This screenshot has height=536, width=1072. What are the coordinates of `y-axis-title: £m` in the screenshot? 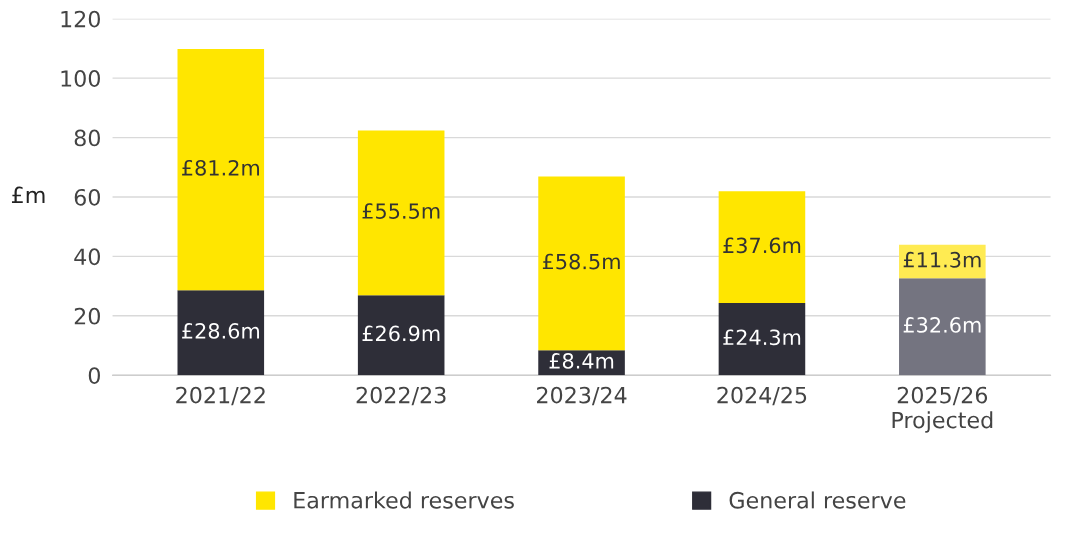 It's located at (28, 195).